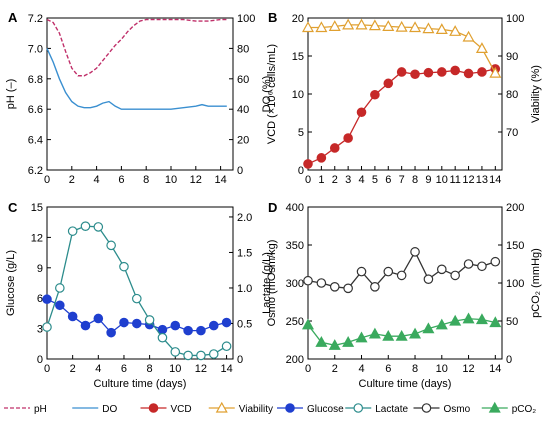 This screenshot has height=421, width=550. I want to click on y-right-tick-label: 0, so click(240, 171).